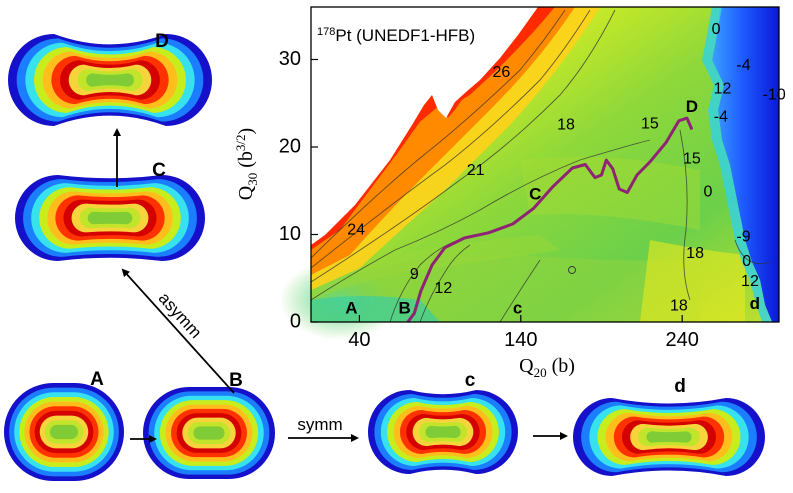 This screenshot has width=793, height=493. What do you see at coordinates (319, 424) in the screenshot?
I see `symm-label: symm` at bounding box center [319, 424].